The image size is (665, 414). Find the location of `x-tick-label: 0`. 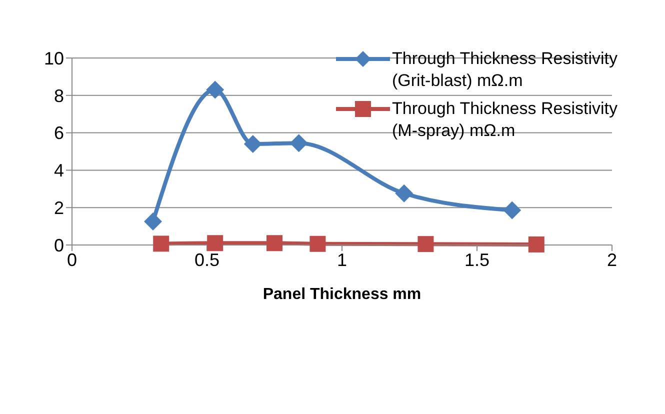

x-tick-label: 0 is located at coordinates (72, 260).